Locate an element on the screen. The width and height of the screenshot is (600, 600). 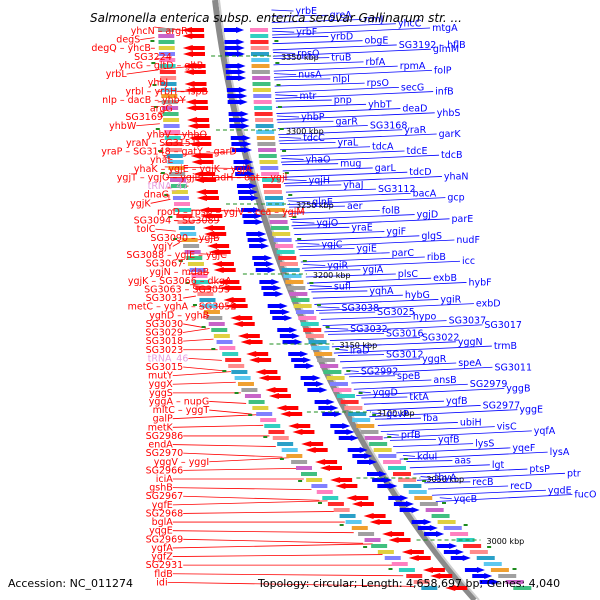
gene-label-right: obgE is located at coordinates (377, 41).